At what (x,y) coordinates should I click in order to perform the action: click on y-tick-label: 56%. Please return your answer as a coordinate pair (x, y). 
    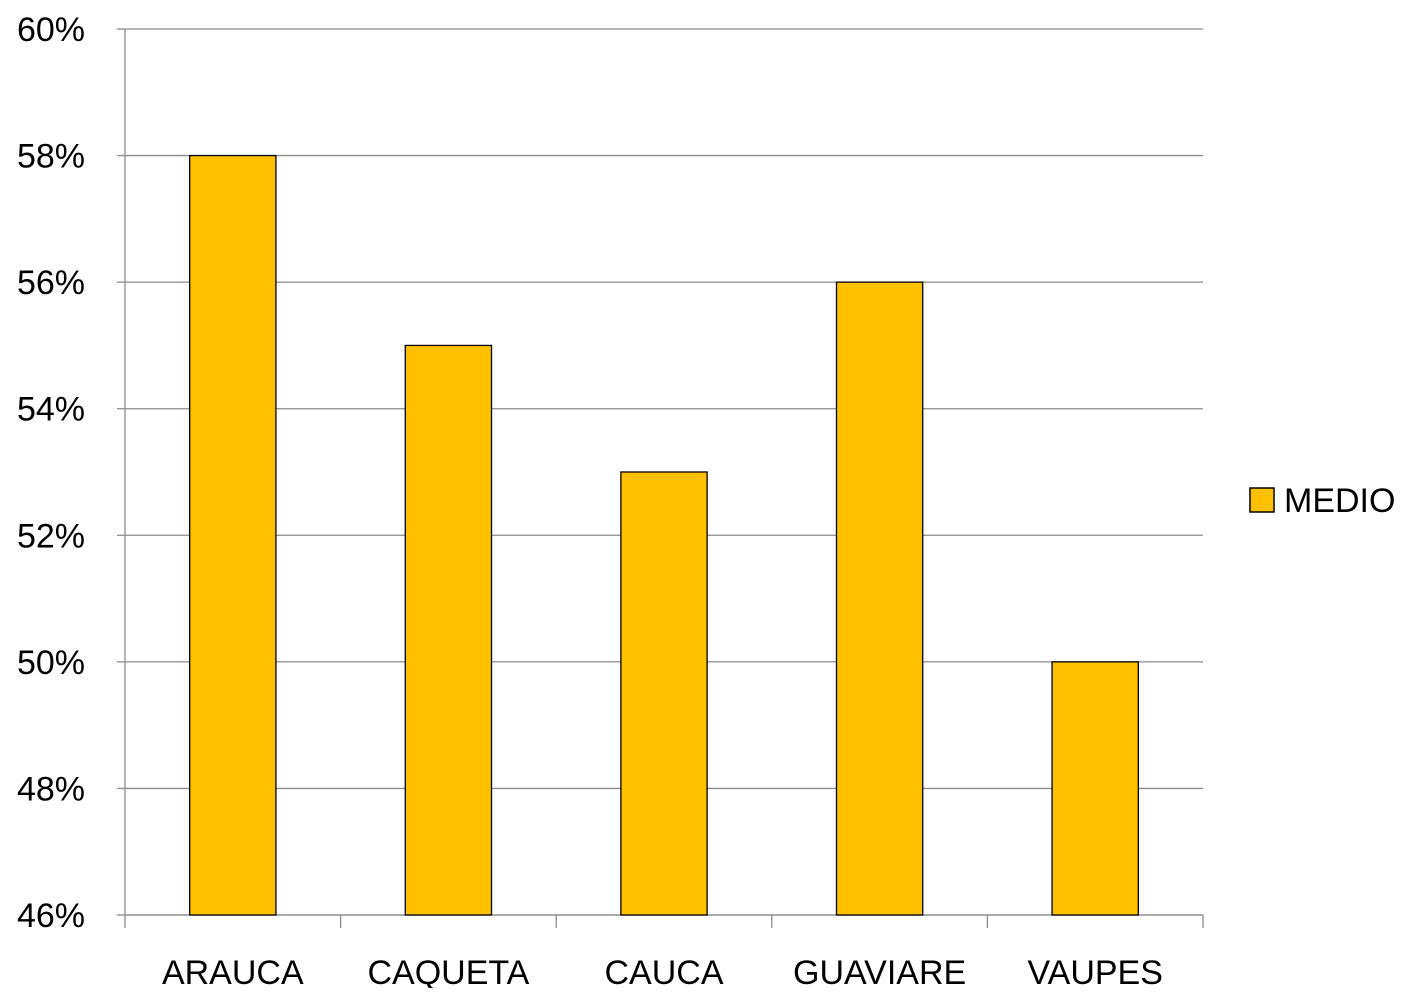
    Looking at the image, I should click on (51, 283).